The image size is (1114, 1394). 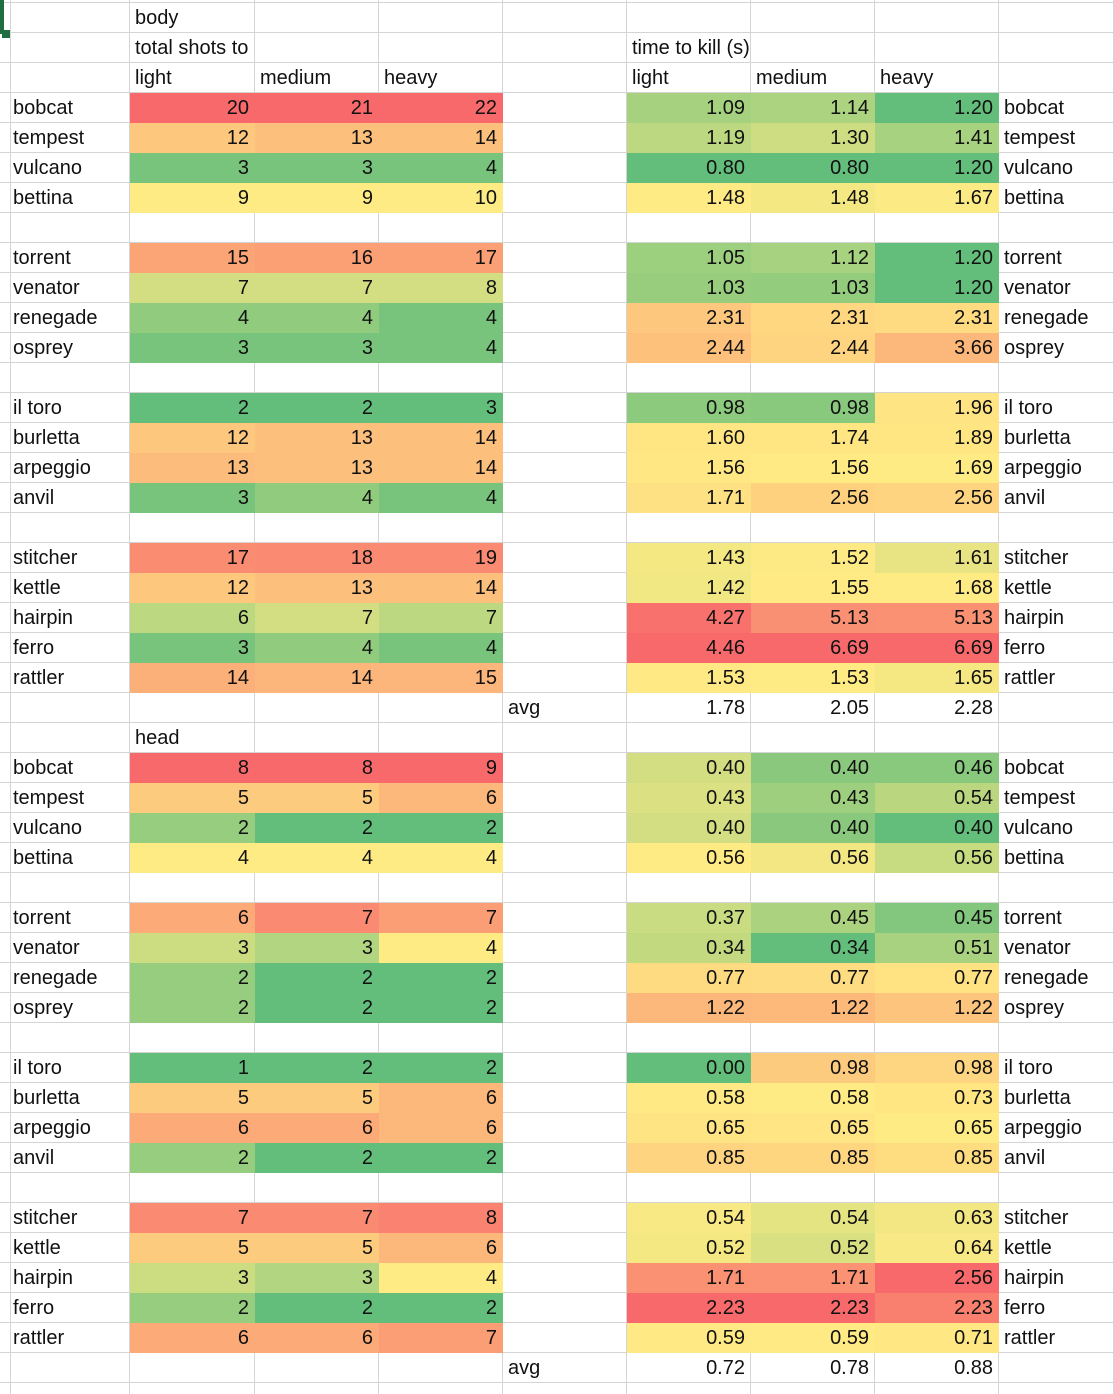 What do you see at coordinates (813, 588) in the screenshot?
I see `time-cell: 1.55` at bounding box center [813, 588].